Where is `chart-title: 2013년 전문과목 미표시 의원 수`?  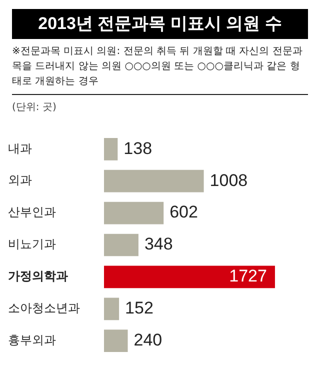 chart-title: 2013년 전문과목 미표시 의원 수 is located at coordinates (160, 24).